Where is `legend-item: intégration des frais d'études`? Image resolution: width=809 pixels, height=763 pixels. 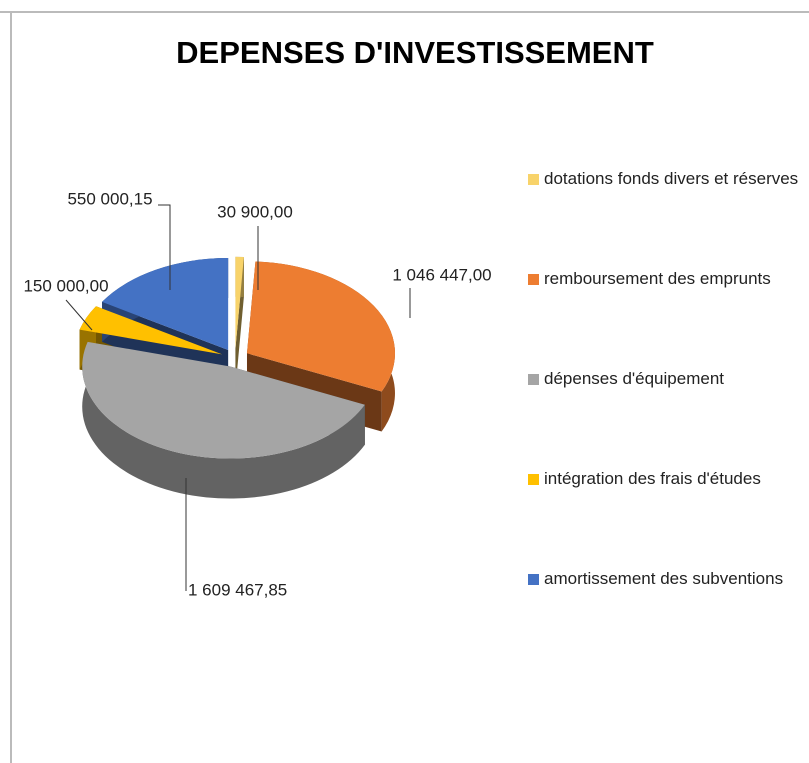 legend-item: intégration des frais d'études is located at coordinates (667, 479).